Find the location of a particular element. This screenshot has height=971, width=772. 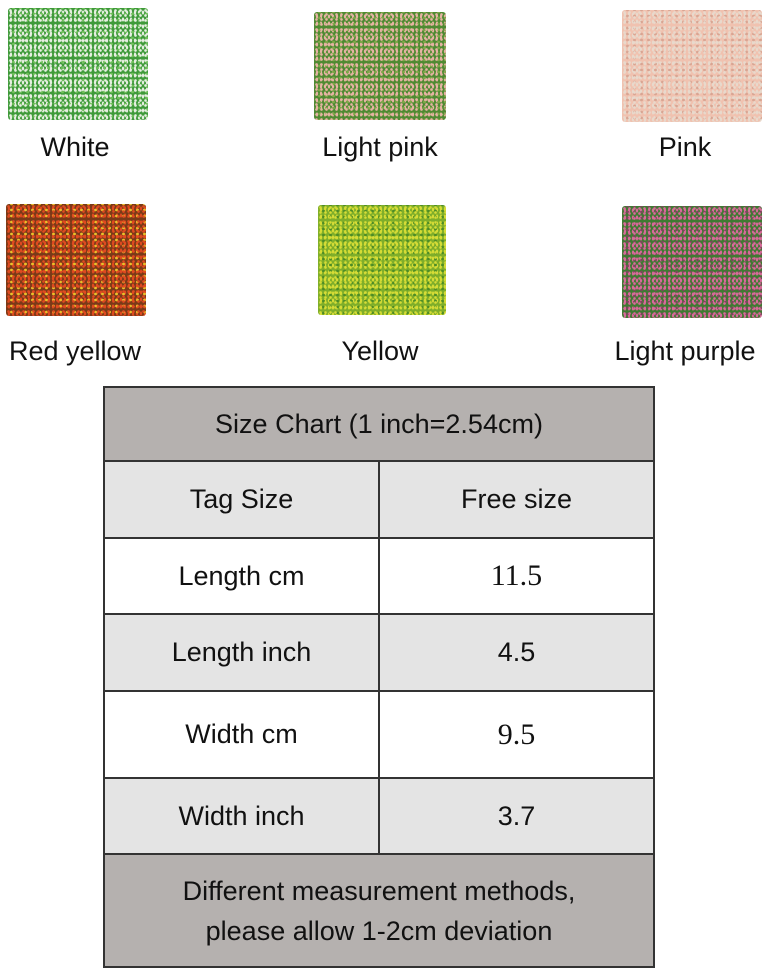

row-label: Width cm is located at coordinates (241, 734).